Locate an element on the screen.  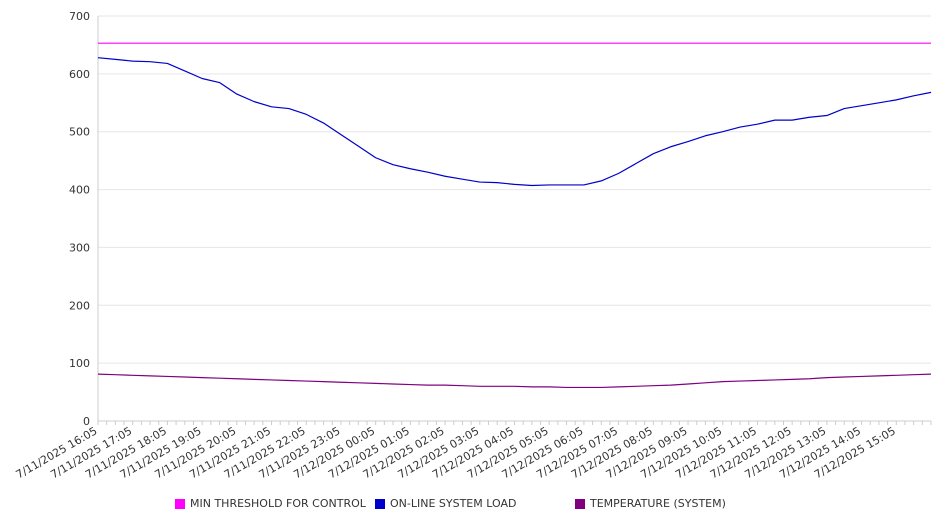
legend-swatch-min-threshold is located at coordinates (180, 503).